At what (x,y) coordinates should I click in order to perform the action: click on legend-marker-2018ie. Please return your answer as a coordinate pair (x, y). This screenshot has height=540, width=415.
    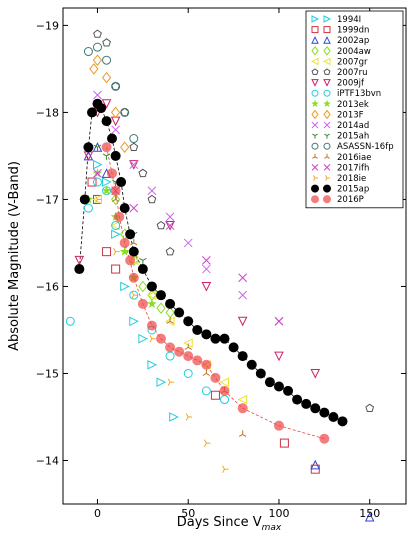
    Looking at the image, I should click on (315, 178).